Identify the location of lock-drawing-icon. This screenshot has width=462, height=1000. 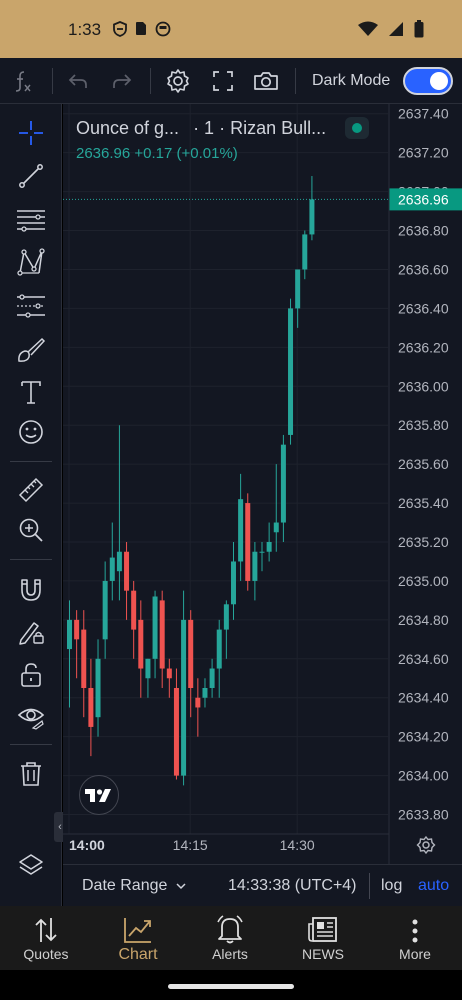
(31, 632).